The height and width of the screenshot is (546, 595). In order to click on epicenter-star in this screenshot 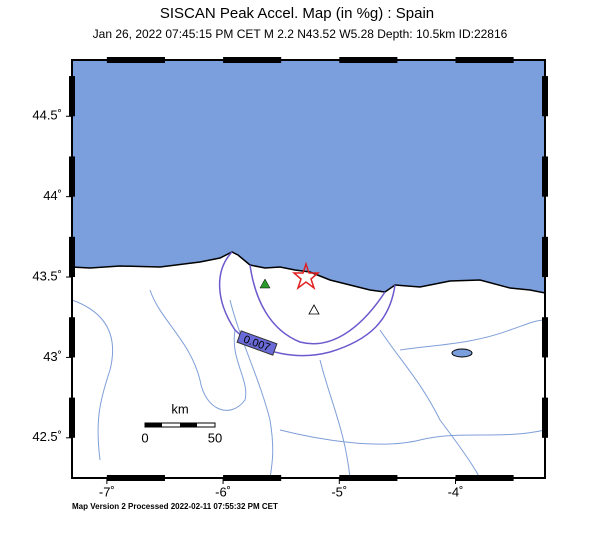, I will do `click(306, 276)`.